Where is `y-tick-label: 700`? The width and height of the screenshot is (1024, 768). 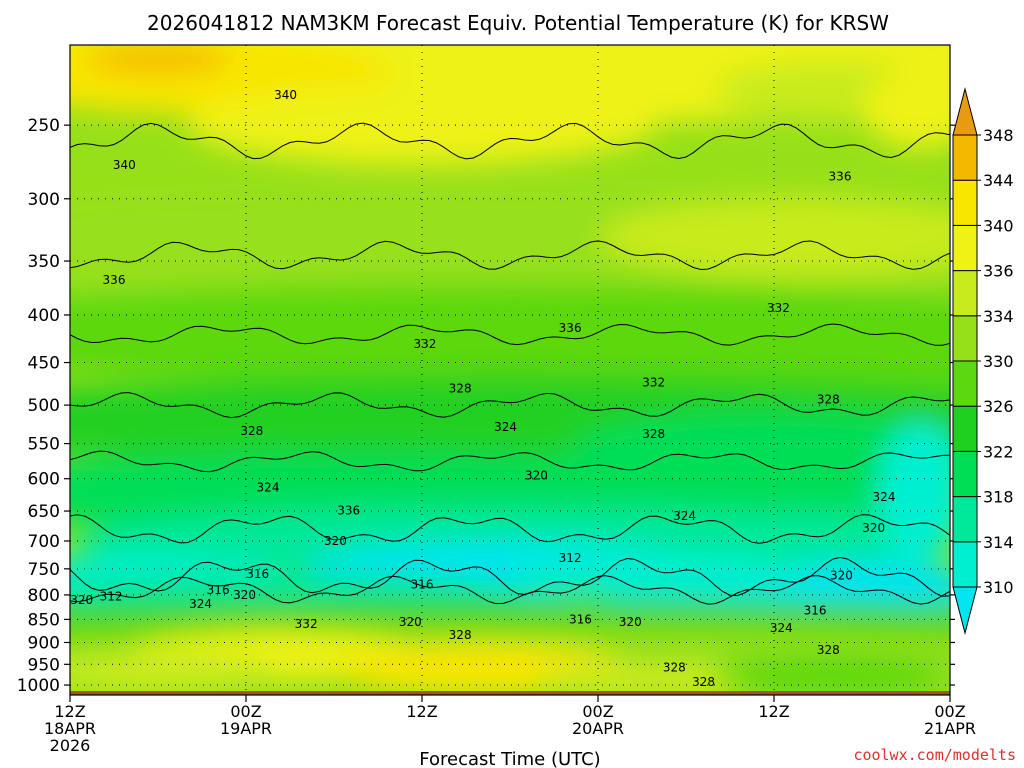
y-tick-label: 700 is located at coordinates (44, 542).